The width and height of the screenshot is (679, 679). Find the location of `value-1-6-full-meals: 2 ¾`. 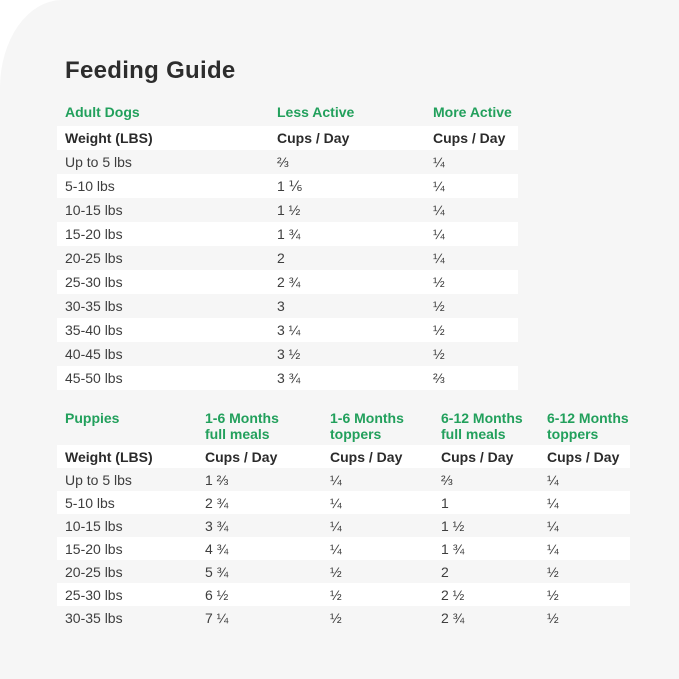

value-1-6-full-meals: 2 ¾ is located at coordinates (217, 502).